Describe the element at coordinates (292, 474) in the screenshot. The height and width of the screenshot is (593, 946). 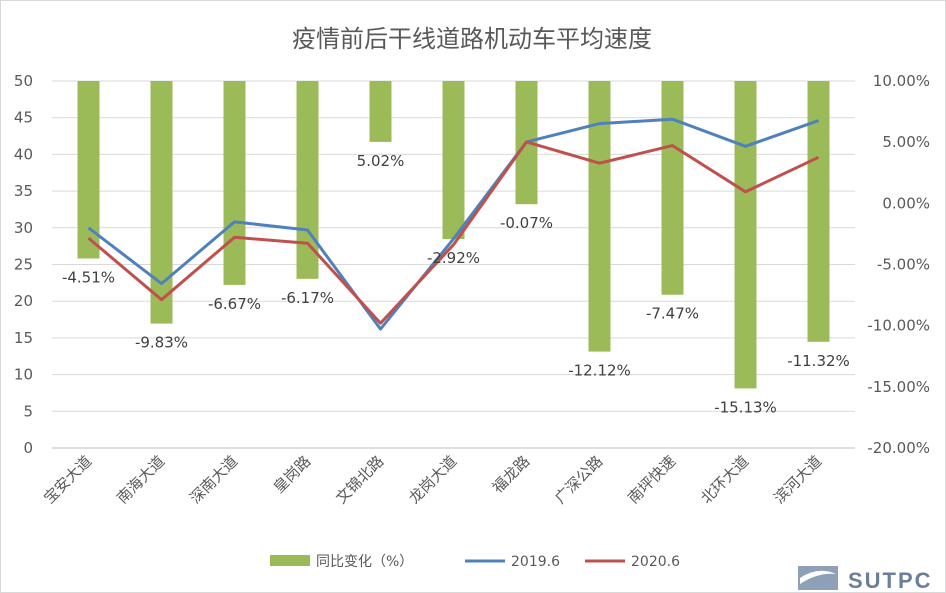
I see `category-label: 皇岗路` at that location.